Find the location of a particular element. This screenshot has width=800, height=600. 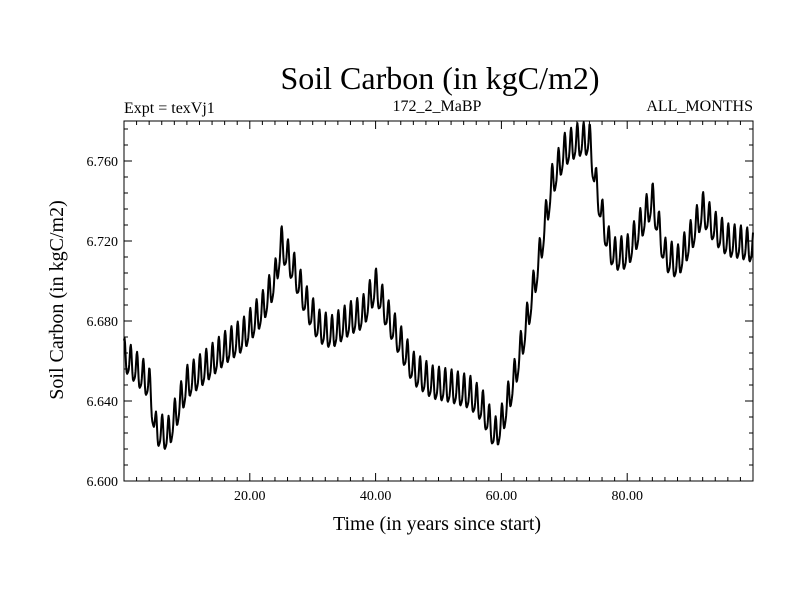

chart-title: Soil Carbon (in kgC/m2) is located at coordinates (439, 78).